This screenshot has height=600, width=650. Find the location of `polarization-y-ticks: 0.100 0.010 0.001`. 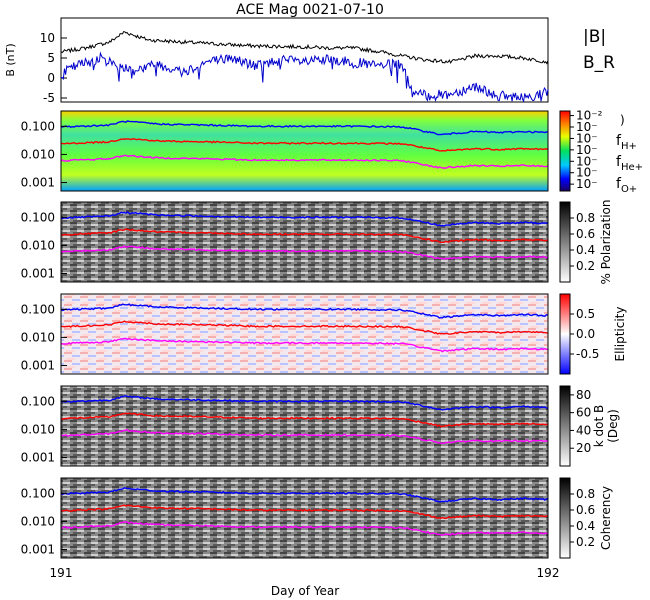

polarization-y-ticks: 0.100 0.010 0.001 is located at coordinates (44, 245).